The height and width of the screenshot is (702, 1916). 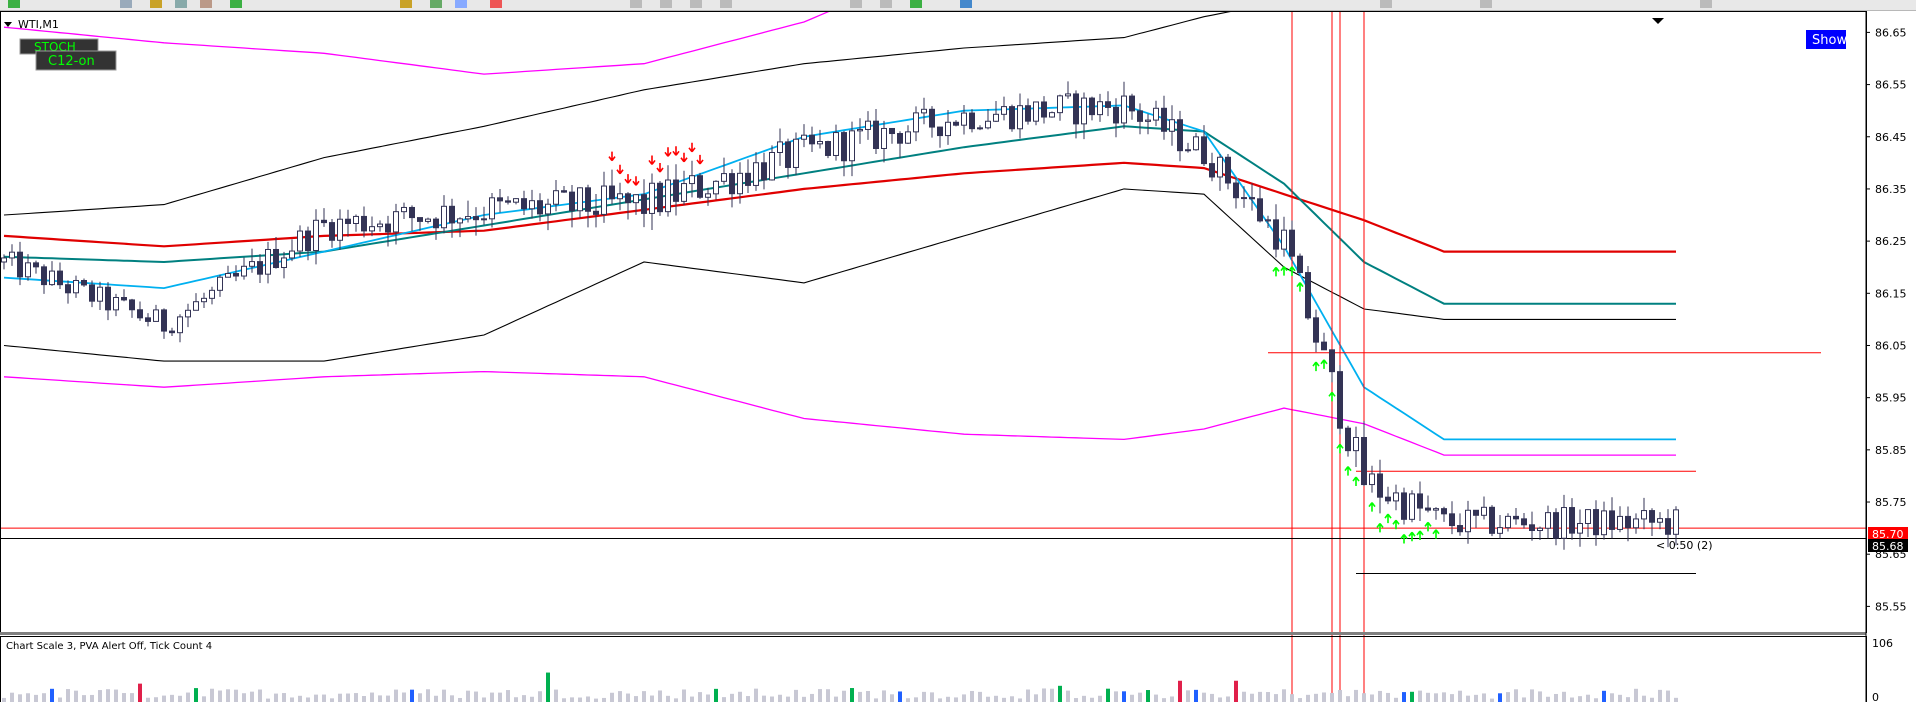 What do you see at coordinates (1486, 4) in the screenshot?
I see `text-tool-icon` at bounding box center [1486, 4].